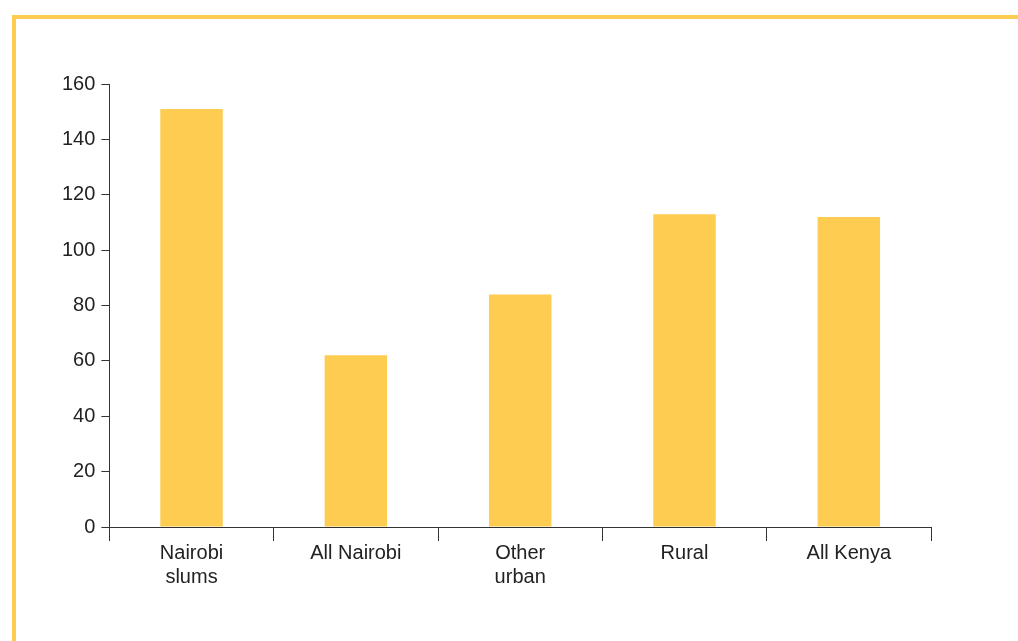 The width and height of the screenshot is (1018, 641). What do you see at coordinates (684, 551) in the screenshot?
I see `x-tick-label: Rural` at bounding box center [684, 551].